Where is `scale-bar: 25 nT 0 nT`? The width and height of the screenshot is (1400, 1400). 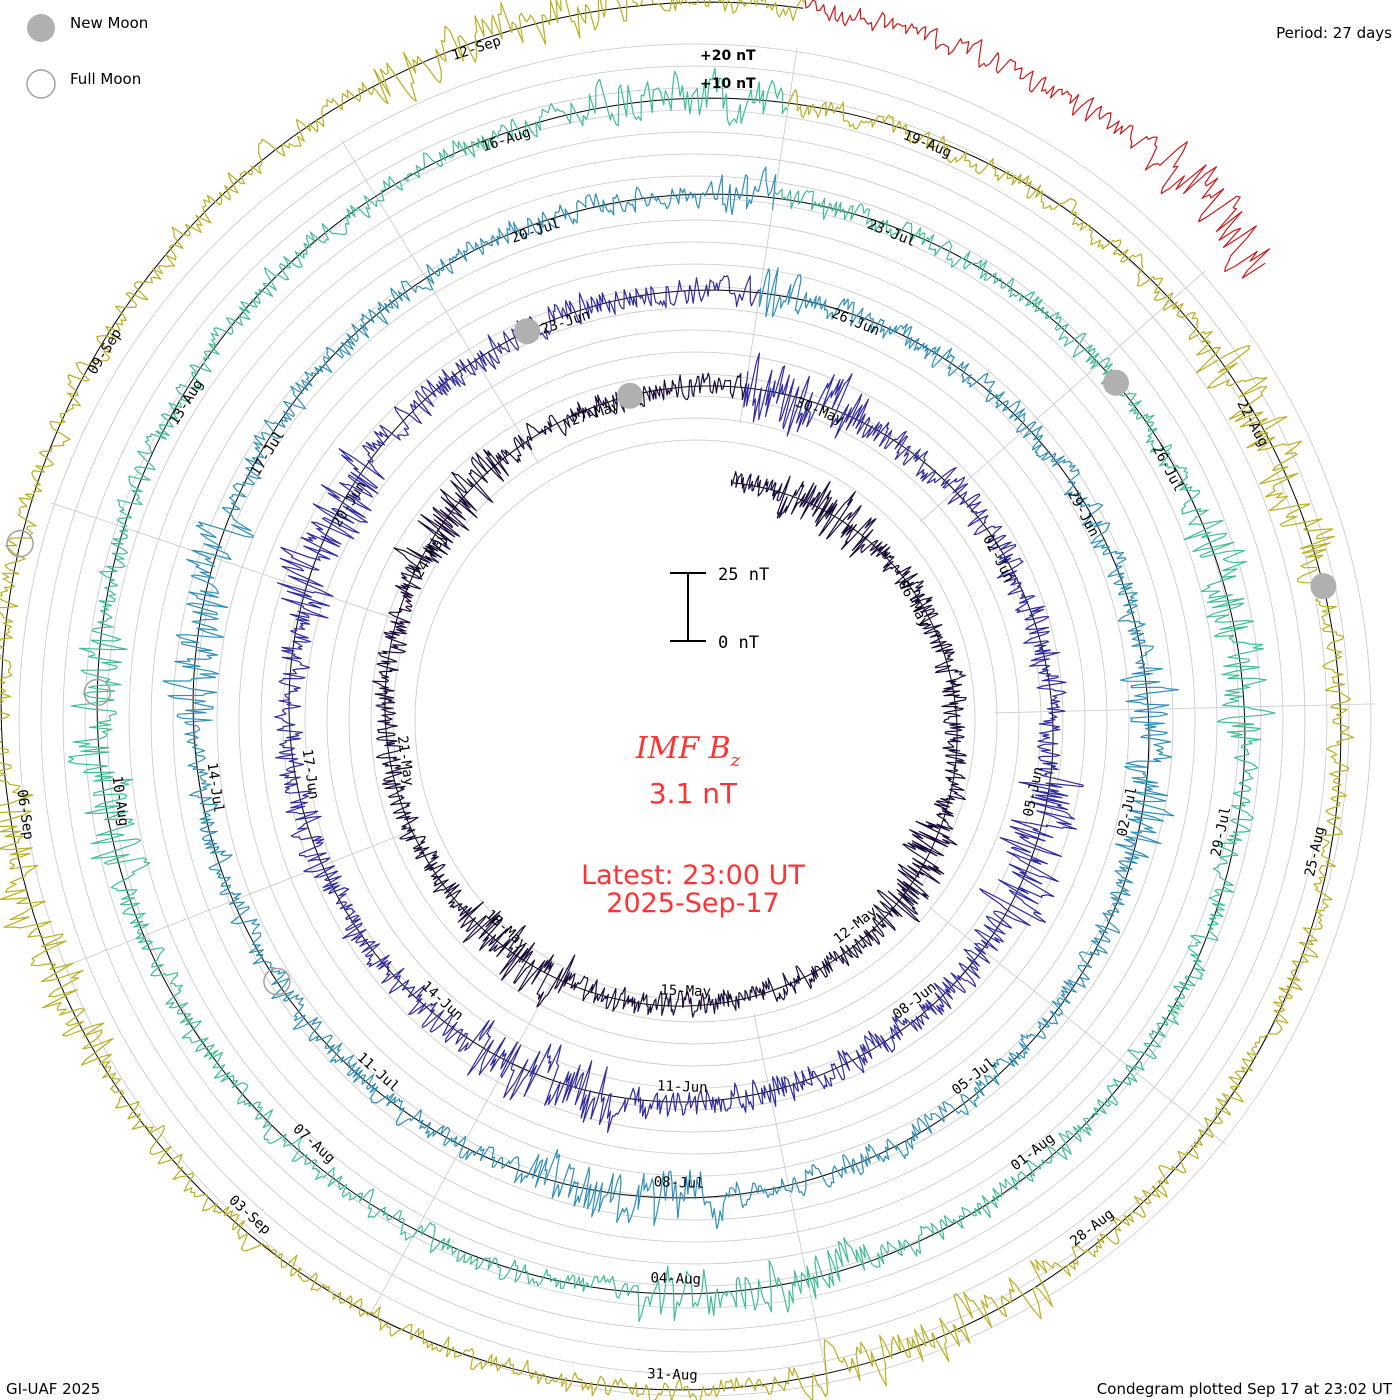
scale-bar: 25 nT 0 nT is located at coordinates (719, 609).